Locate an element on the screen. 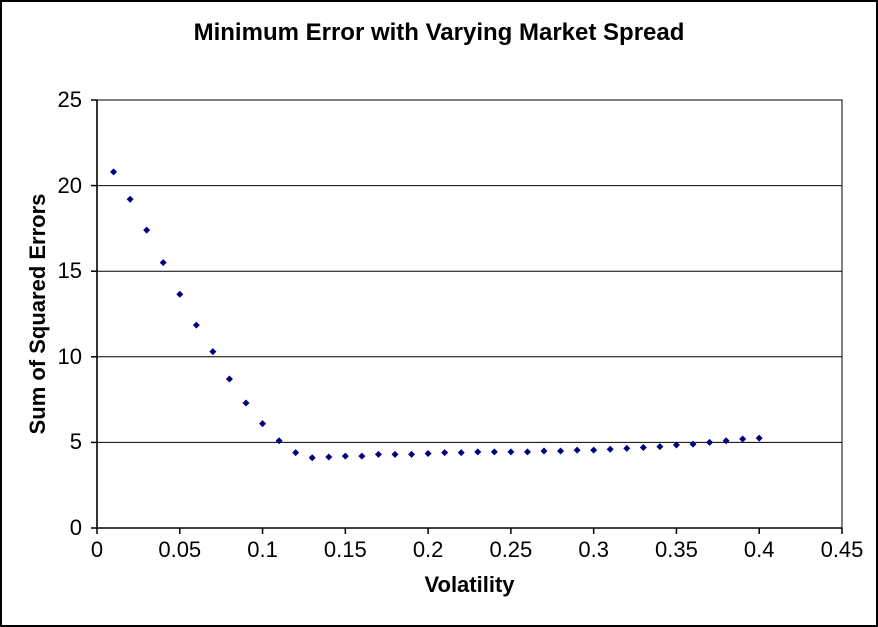 This screenshot has height=627, width=878. x-tick-label: 0.4 is located at coordinates (759, 549).